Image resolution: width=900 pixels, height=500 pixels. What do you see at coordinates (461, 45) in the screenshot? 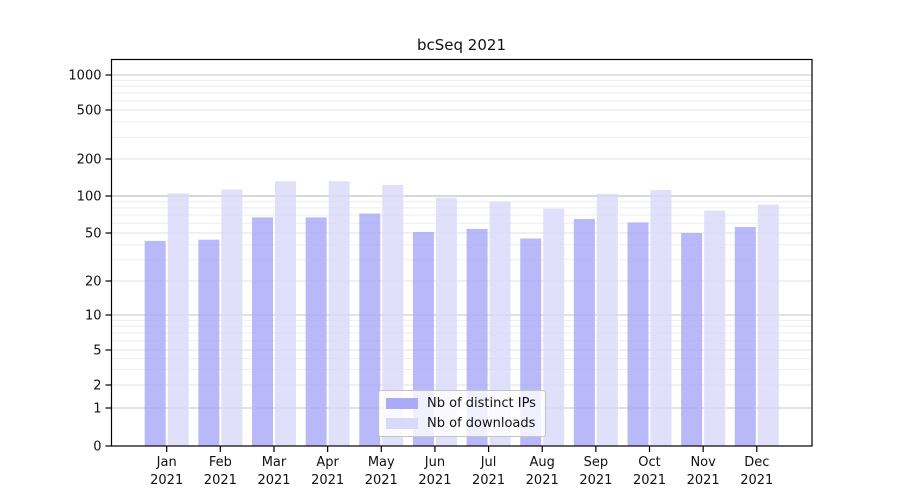
I see `chart-title: bcSeq 2021` at bounding box center [461, 45].